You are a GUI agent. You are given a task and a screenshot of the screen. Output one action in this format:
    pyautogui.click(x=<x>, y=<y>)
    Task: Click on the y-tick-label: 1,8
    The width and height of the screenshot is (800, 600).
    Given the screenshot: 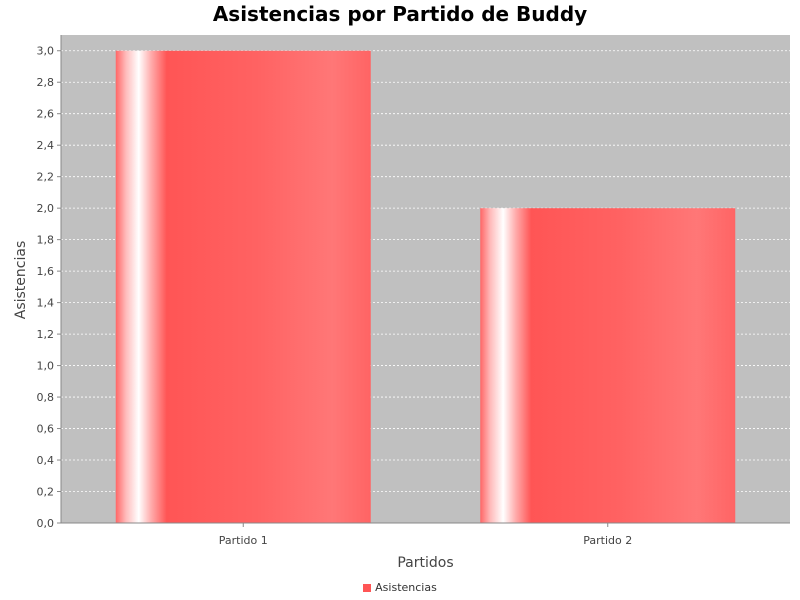 What is the action you would take?
    pyautogui.click(x=46, y=240)
    